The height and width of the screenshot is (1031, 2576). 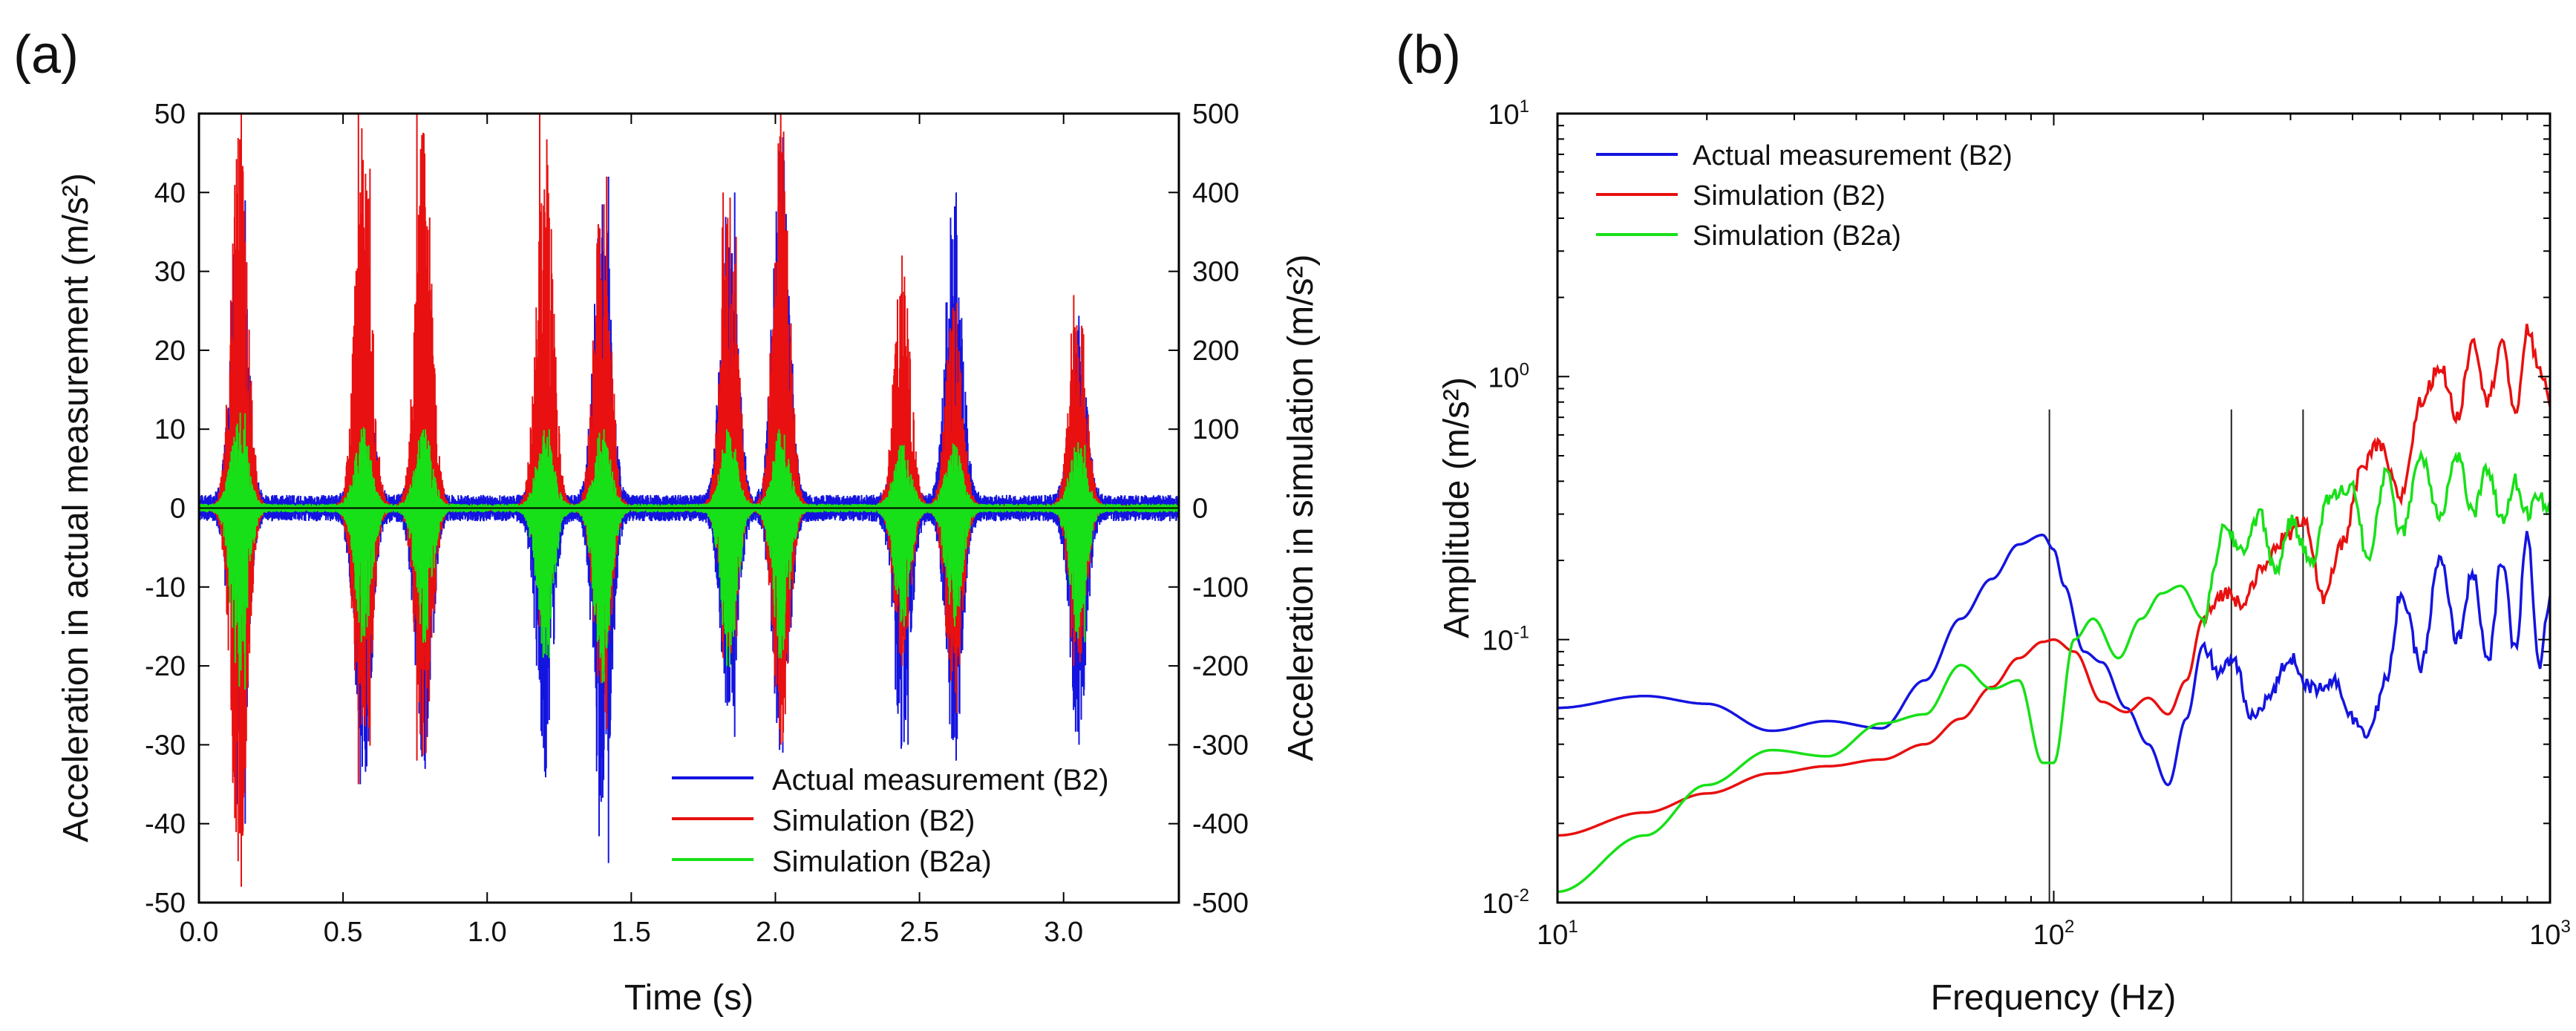 I want to click on x-tick-label: 2.5, so click(x=919, y=932).